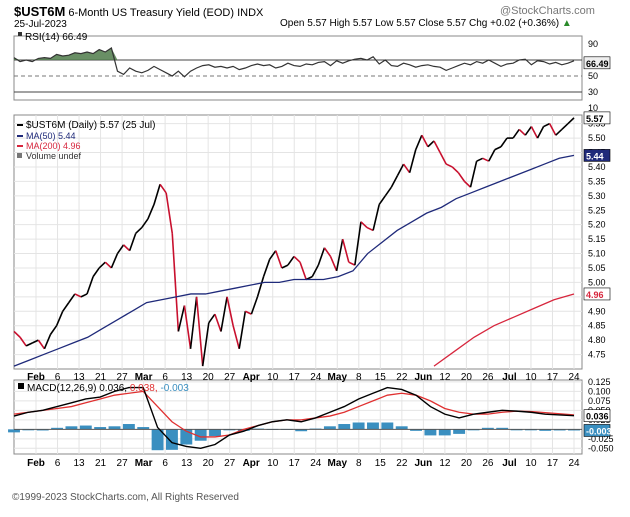  Describe the element at coordinates (597, 239) in the screenshot. I see `price-y-tick-label: 5.15` at that location.